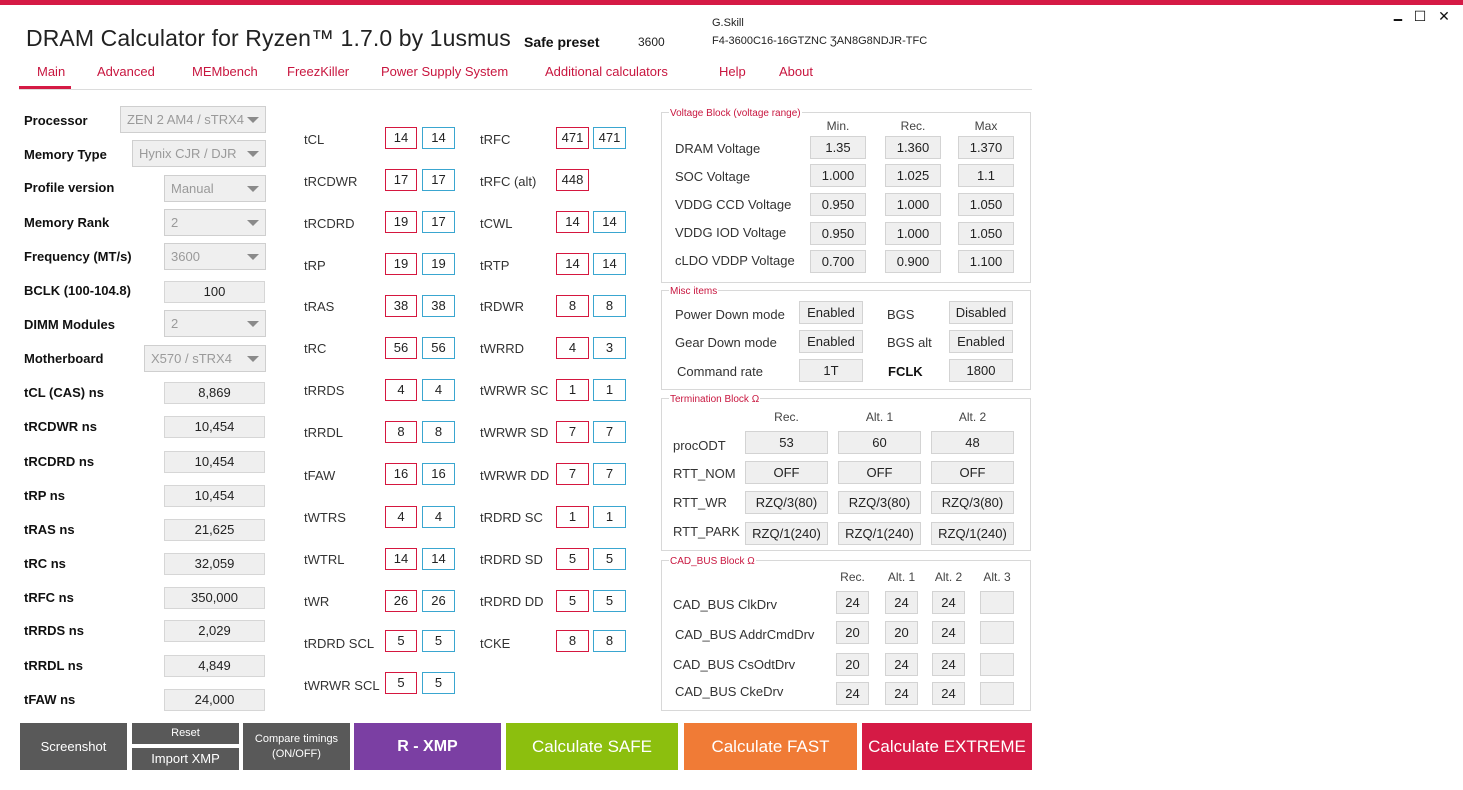 The height and width of the screenshot is (790, 1463). I want to click on timing-xmp-value: 5, so click(438, 683).